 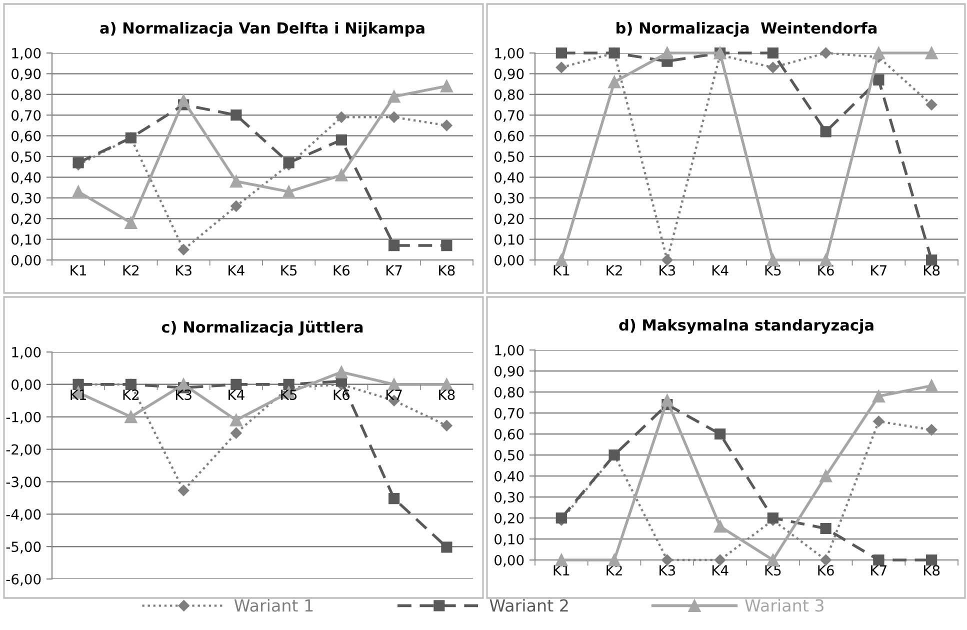 I want to click on text: Wariant 3, so click(x=784, y=605).